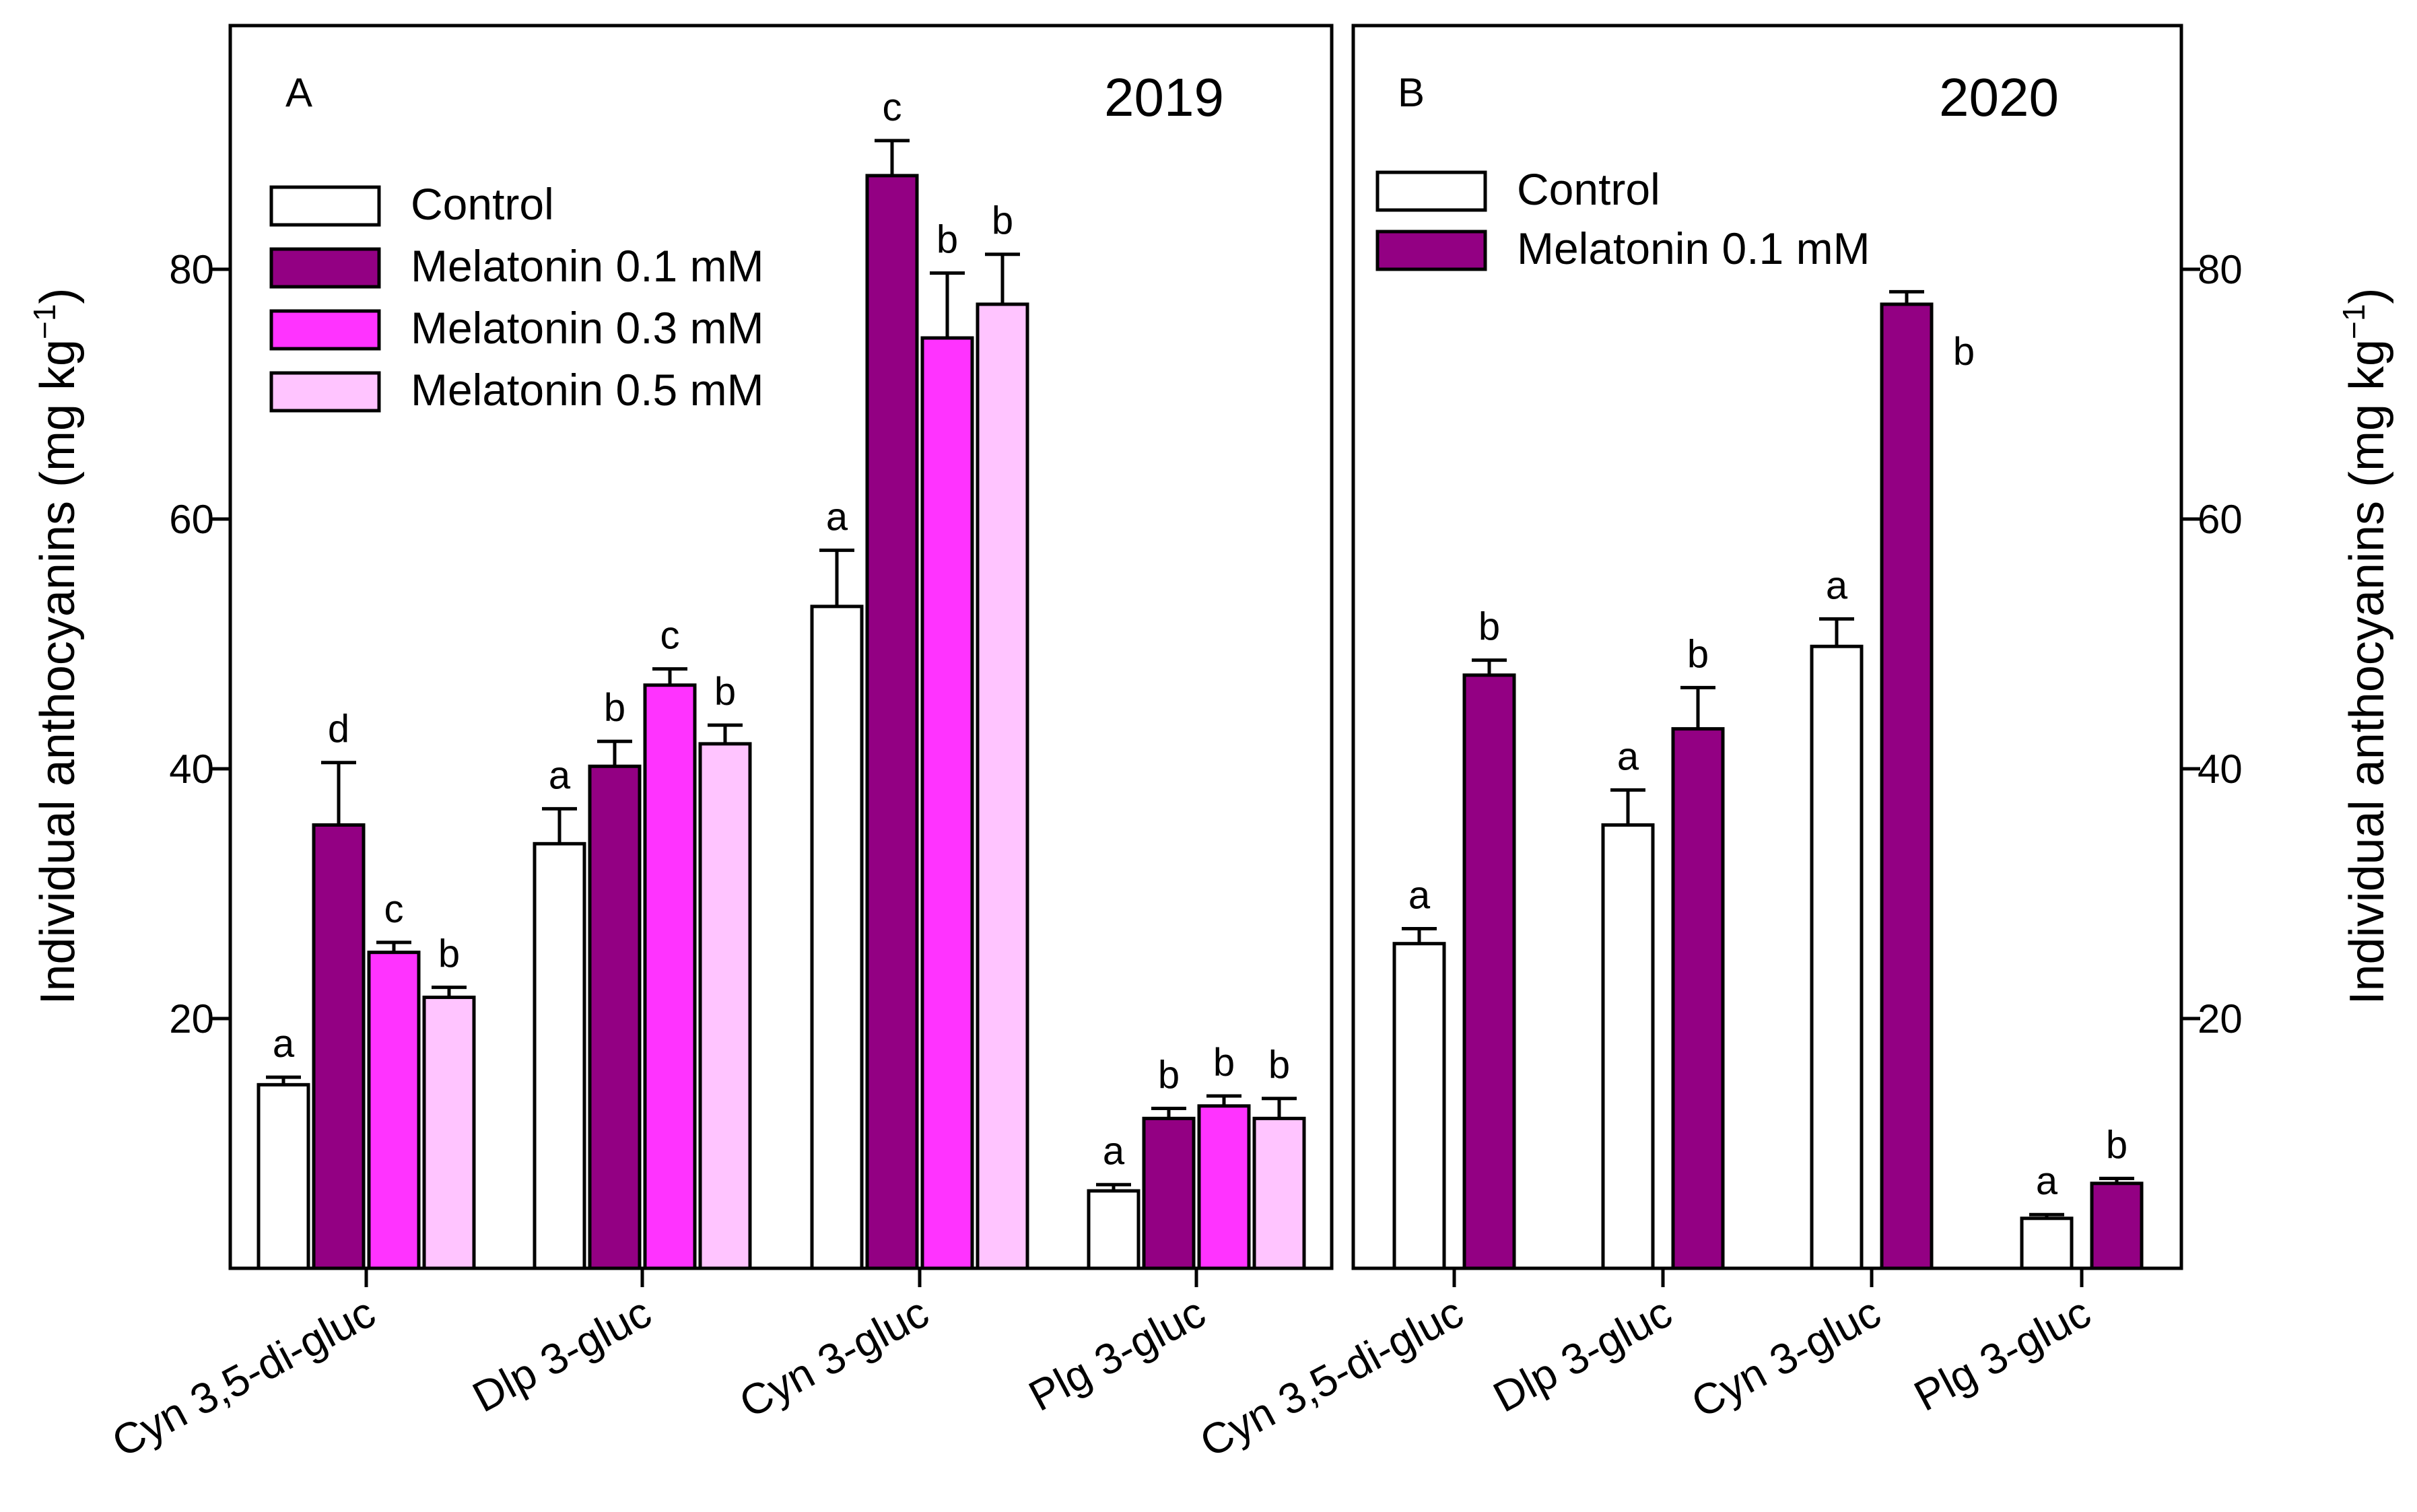 Image resolution: width=2417 pixels, height=1512 pixels. What do you see at coordinates (587, 328) in the screenshot?
I see `legend-label: Melatonin 0.3 mM` at bounding box center [587, 328].